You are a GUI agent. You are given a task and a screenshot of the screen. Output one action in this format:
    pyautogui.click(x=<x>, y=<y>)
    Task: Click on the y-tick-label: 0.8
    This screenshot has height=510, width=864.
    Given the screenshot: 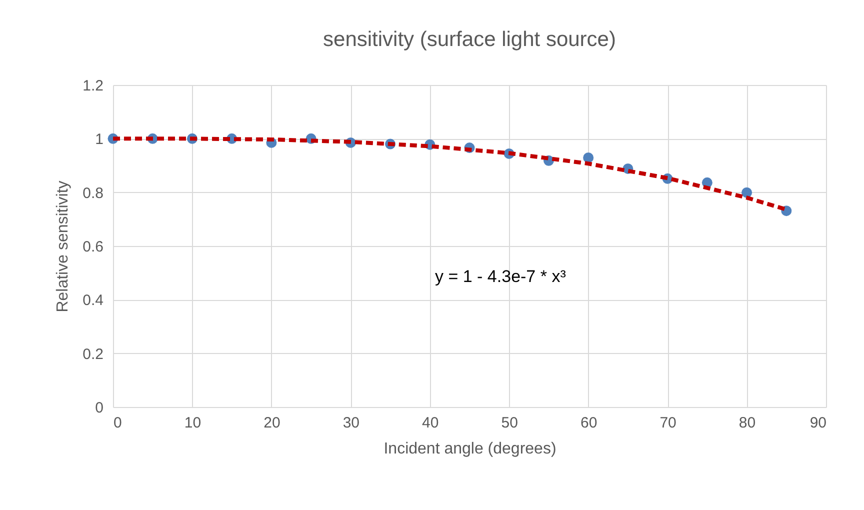 What is the action you would take?
    pyautogui.click(x=93, y=193)
    